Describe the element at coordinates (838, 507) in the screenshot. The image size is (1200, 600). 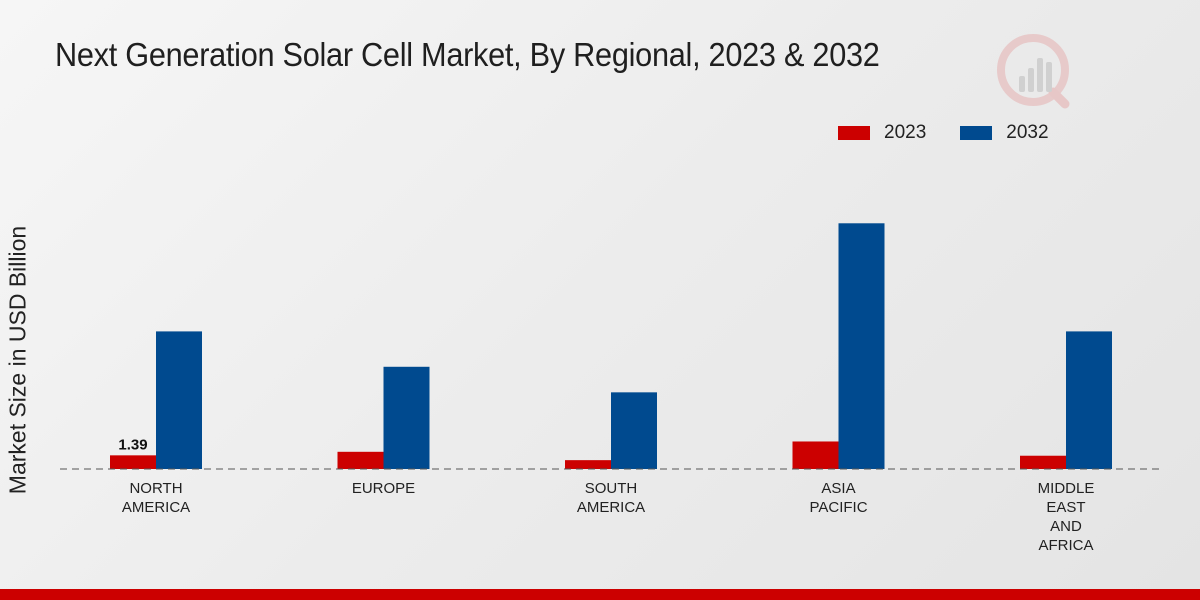
I see `x-tick-label-asia-pacific: PACIFIC` at that location.